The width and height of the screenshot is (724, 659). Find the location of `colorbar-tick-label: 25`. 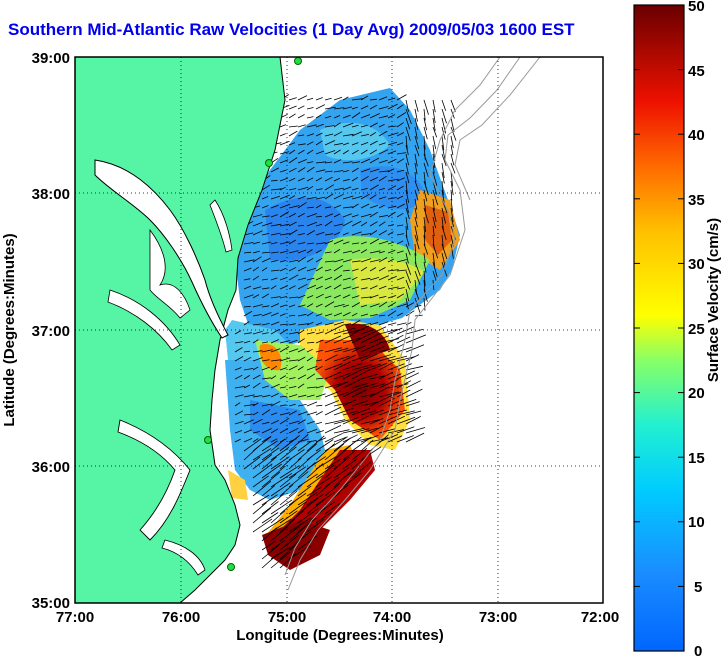

colorbar-tick-label: 25 is located at coordinates (696, 329).